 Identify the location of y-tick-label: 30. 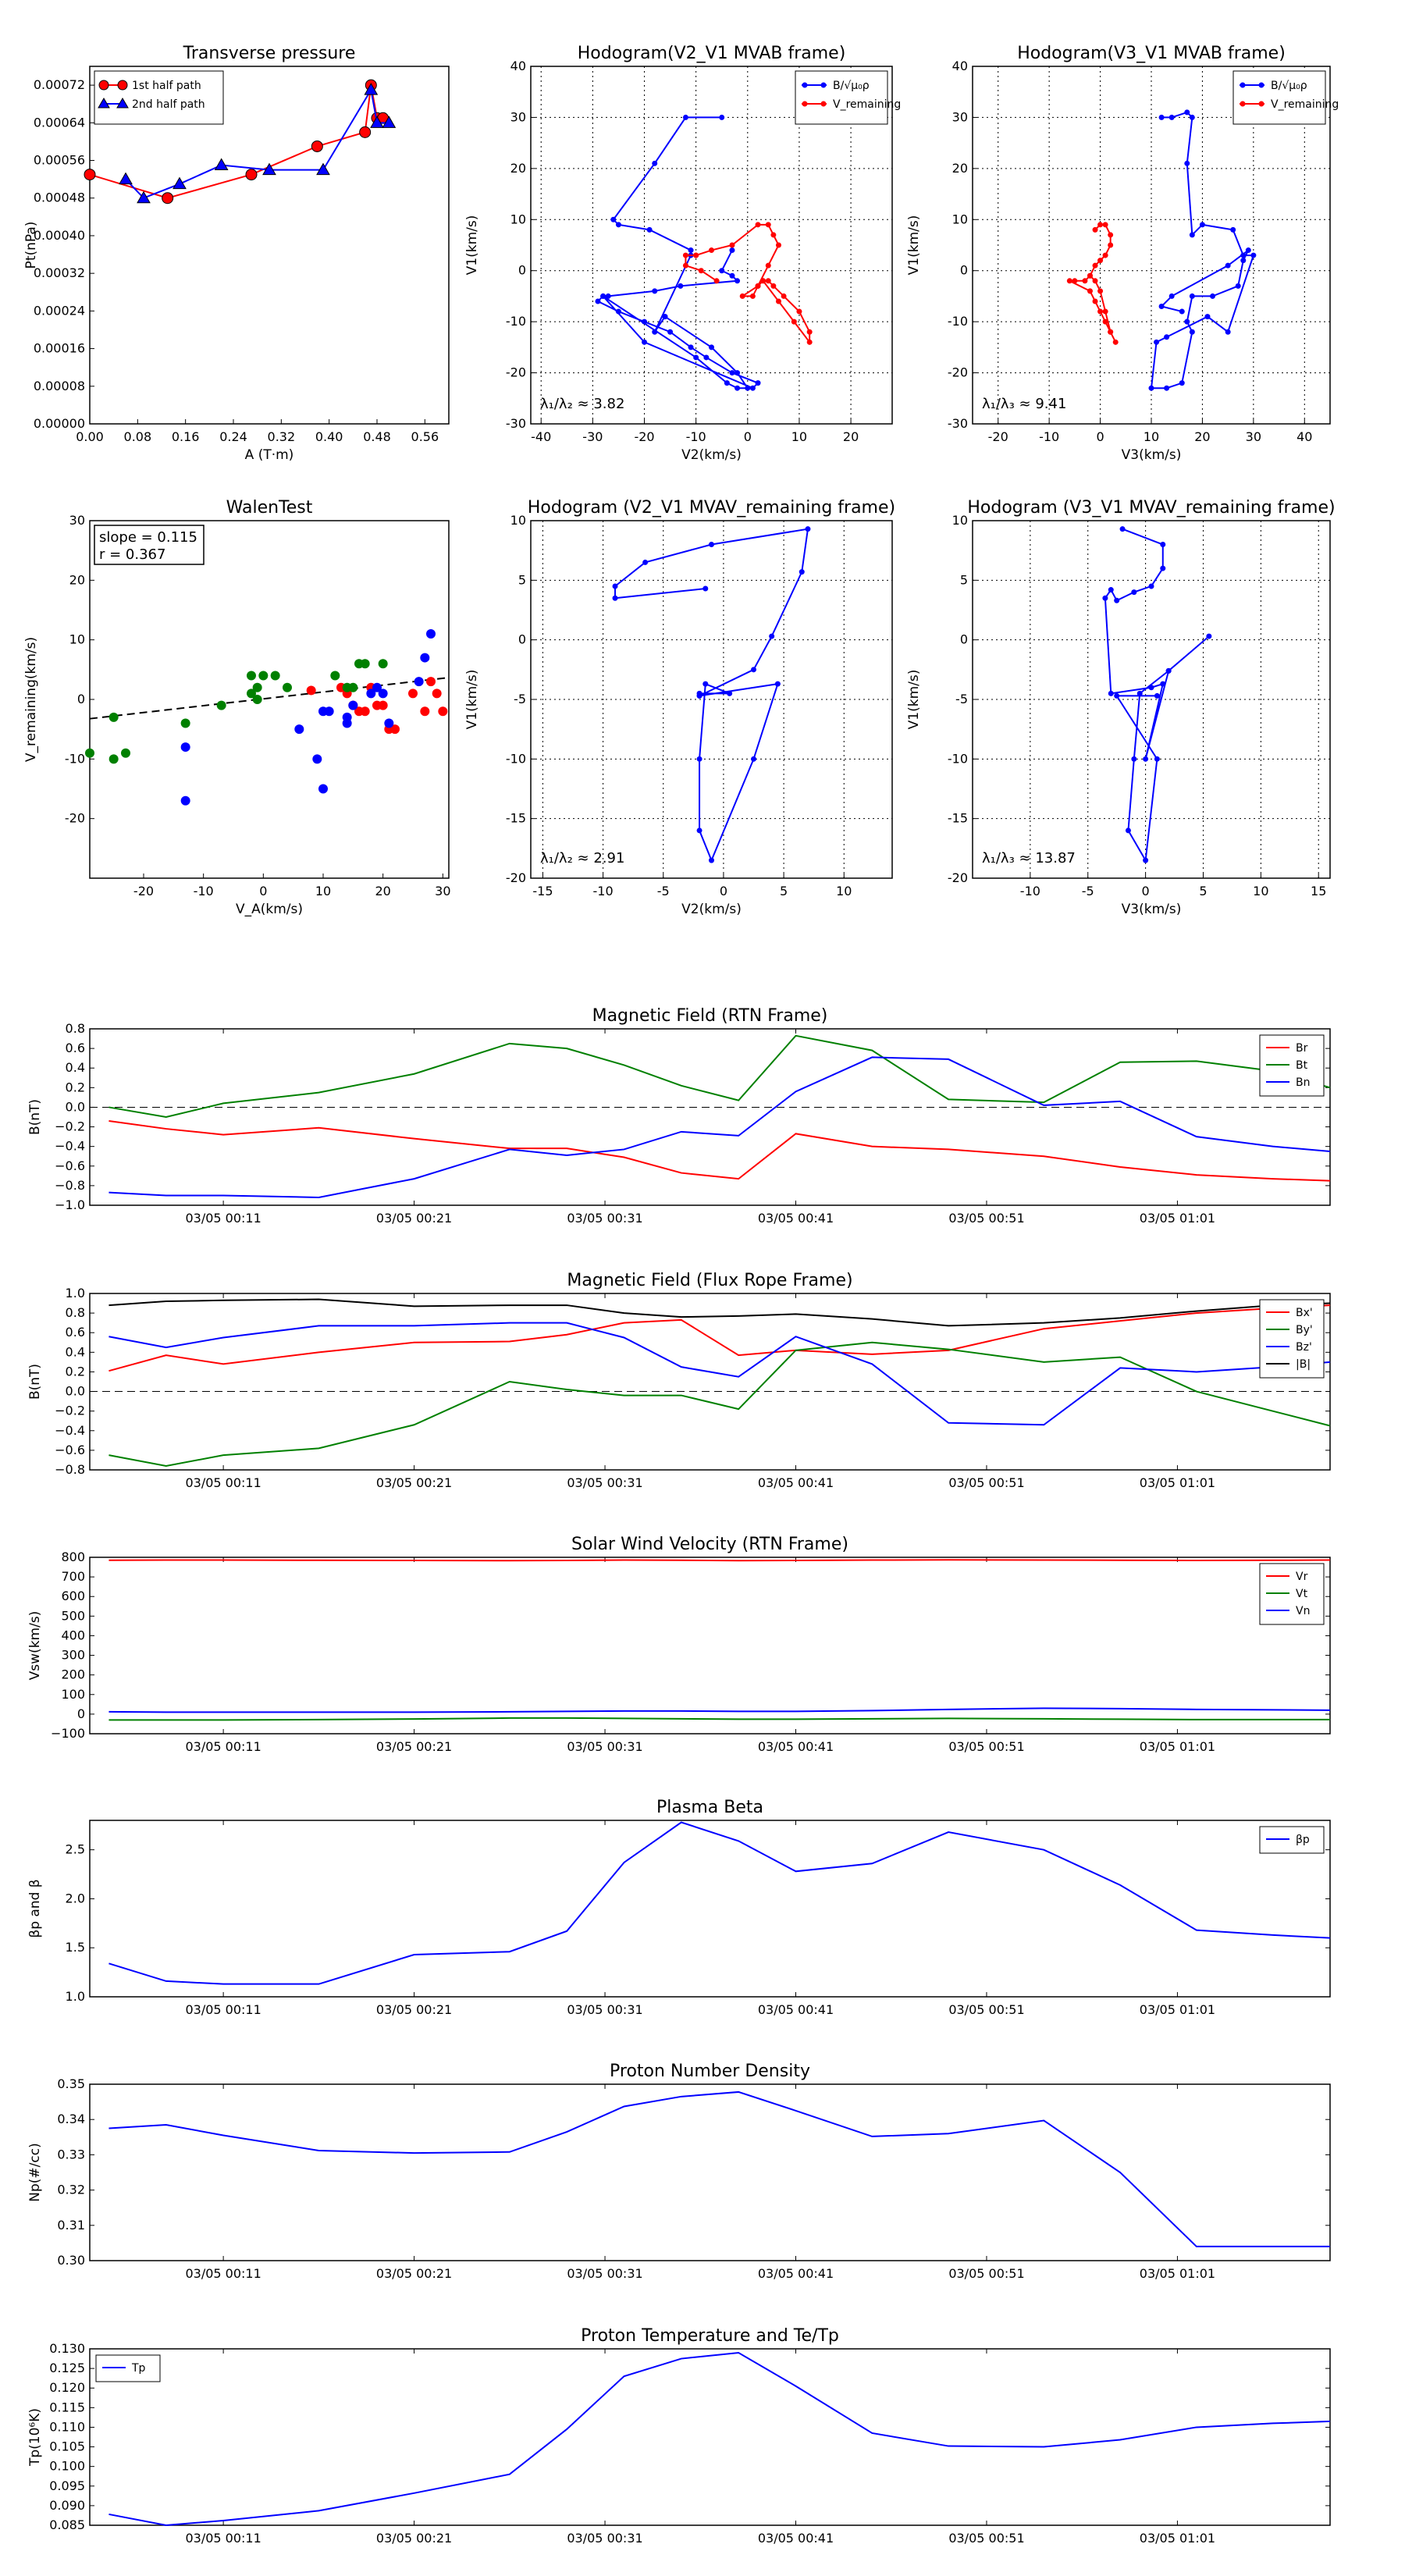
(77, 520).